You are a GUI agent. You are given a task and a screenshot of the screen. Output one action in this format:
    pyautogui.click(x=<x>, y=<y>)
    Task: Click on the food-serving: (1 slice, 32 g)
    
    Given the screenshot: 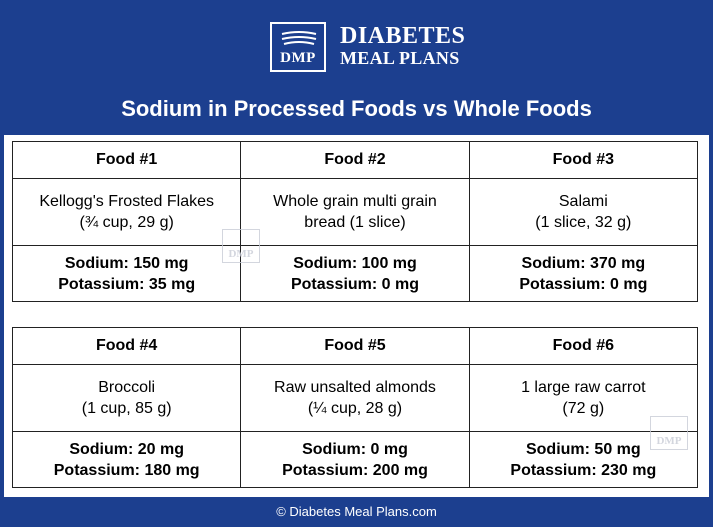 What is the action you would take?
    pyautogui.click(x=583, y=222)
    